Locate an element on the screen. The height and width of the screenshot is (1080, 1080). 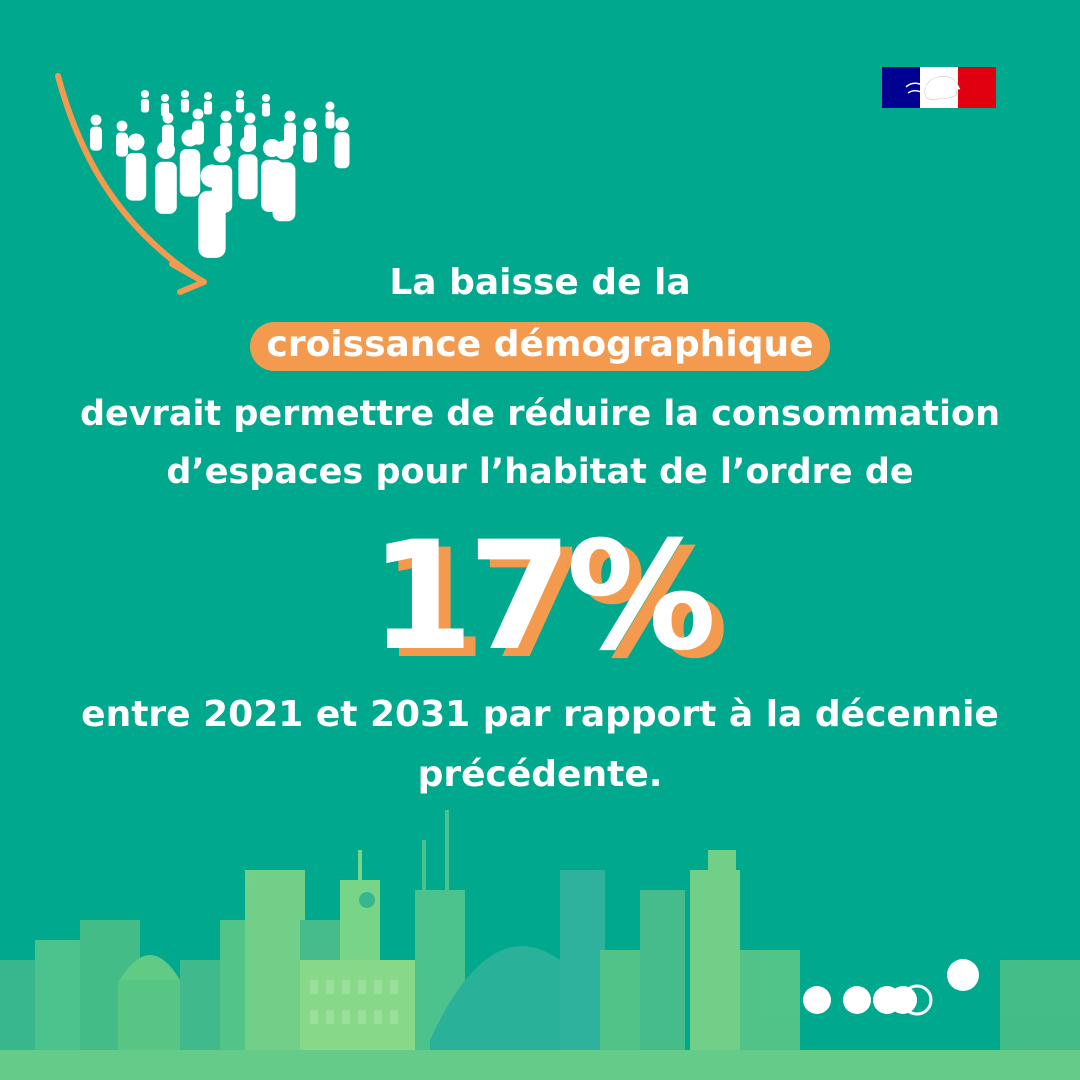
marianne-icon is located at coordinates (933, 88).